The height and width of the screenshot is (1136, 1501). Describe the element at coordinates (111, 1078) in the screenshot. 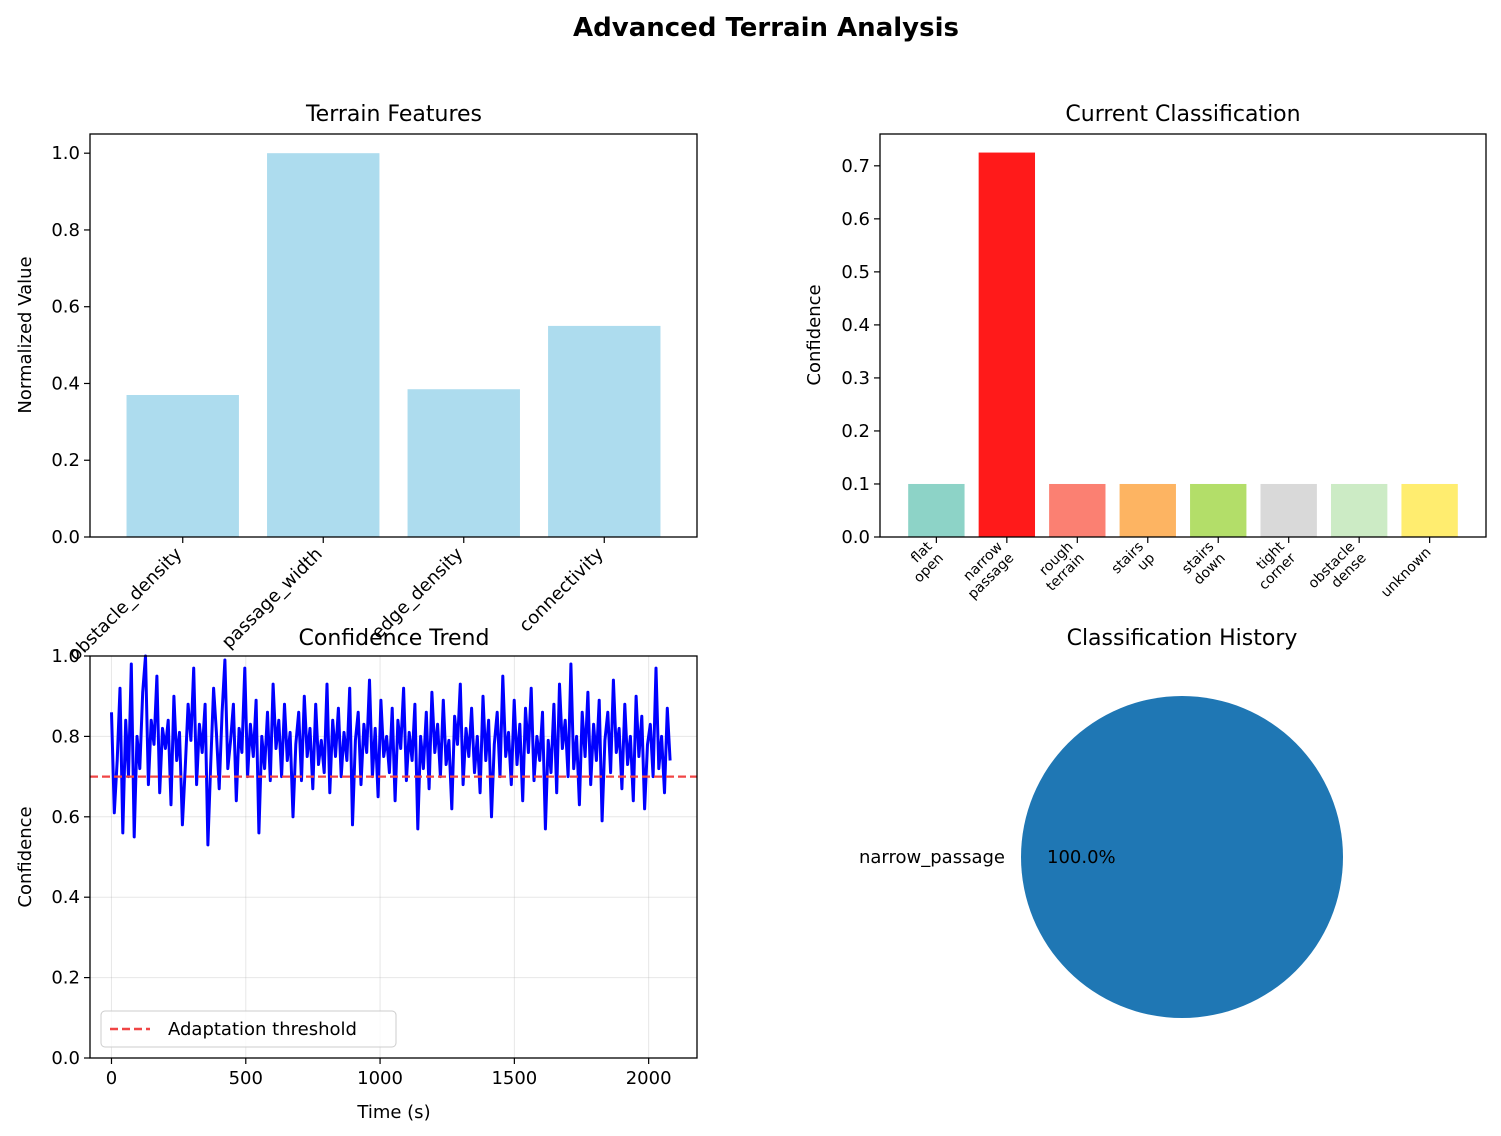

I see `xtick-label: 0` at that location.